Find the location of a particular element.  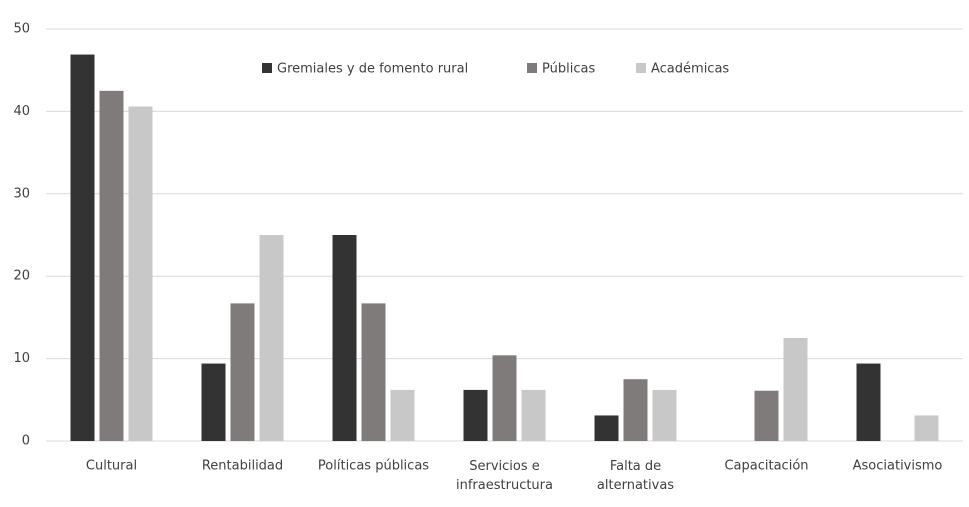

y-tick-label: 30 is located at coordinates (21, 193).